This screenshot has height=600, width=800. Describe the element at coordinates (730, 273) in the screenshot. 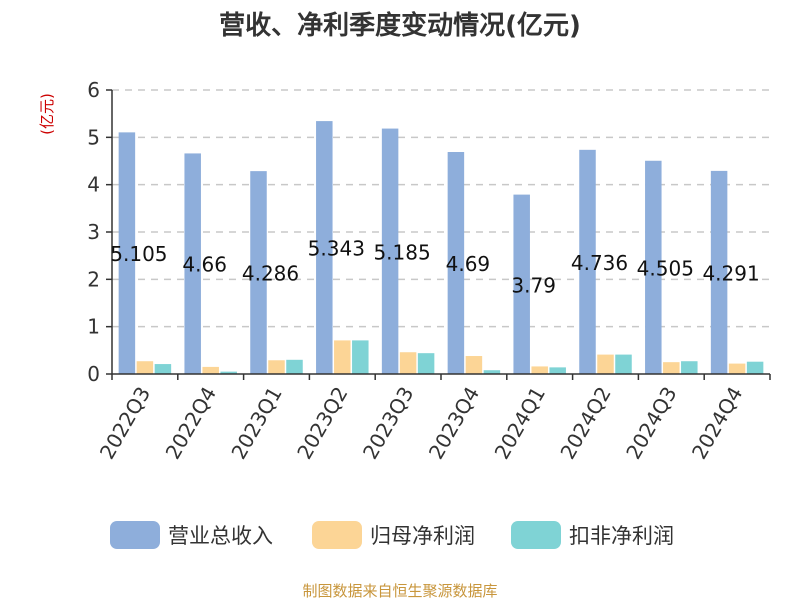

I see `data-label: 4.291` at that location.